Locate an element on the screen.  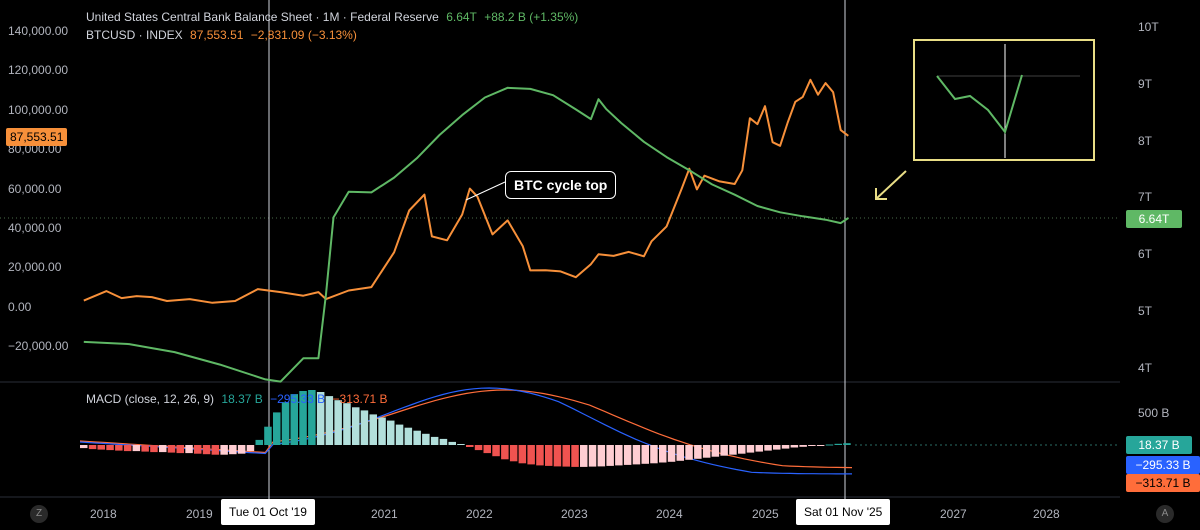
x-axis-tick: 2025 is located at coordinates (765, 514).